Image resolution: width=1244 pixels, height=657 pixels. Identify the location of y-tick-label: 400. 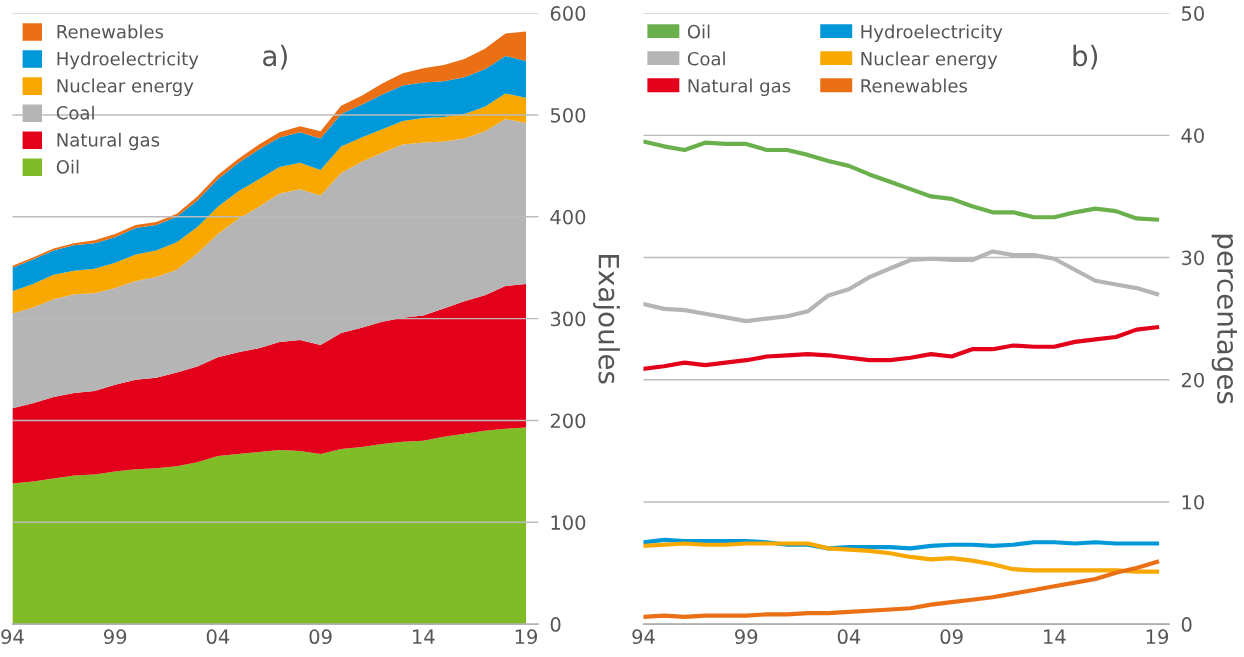
(568, 217).